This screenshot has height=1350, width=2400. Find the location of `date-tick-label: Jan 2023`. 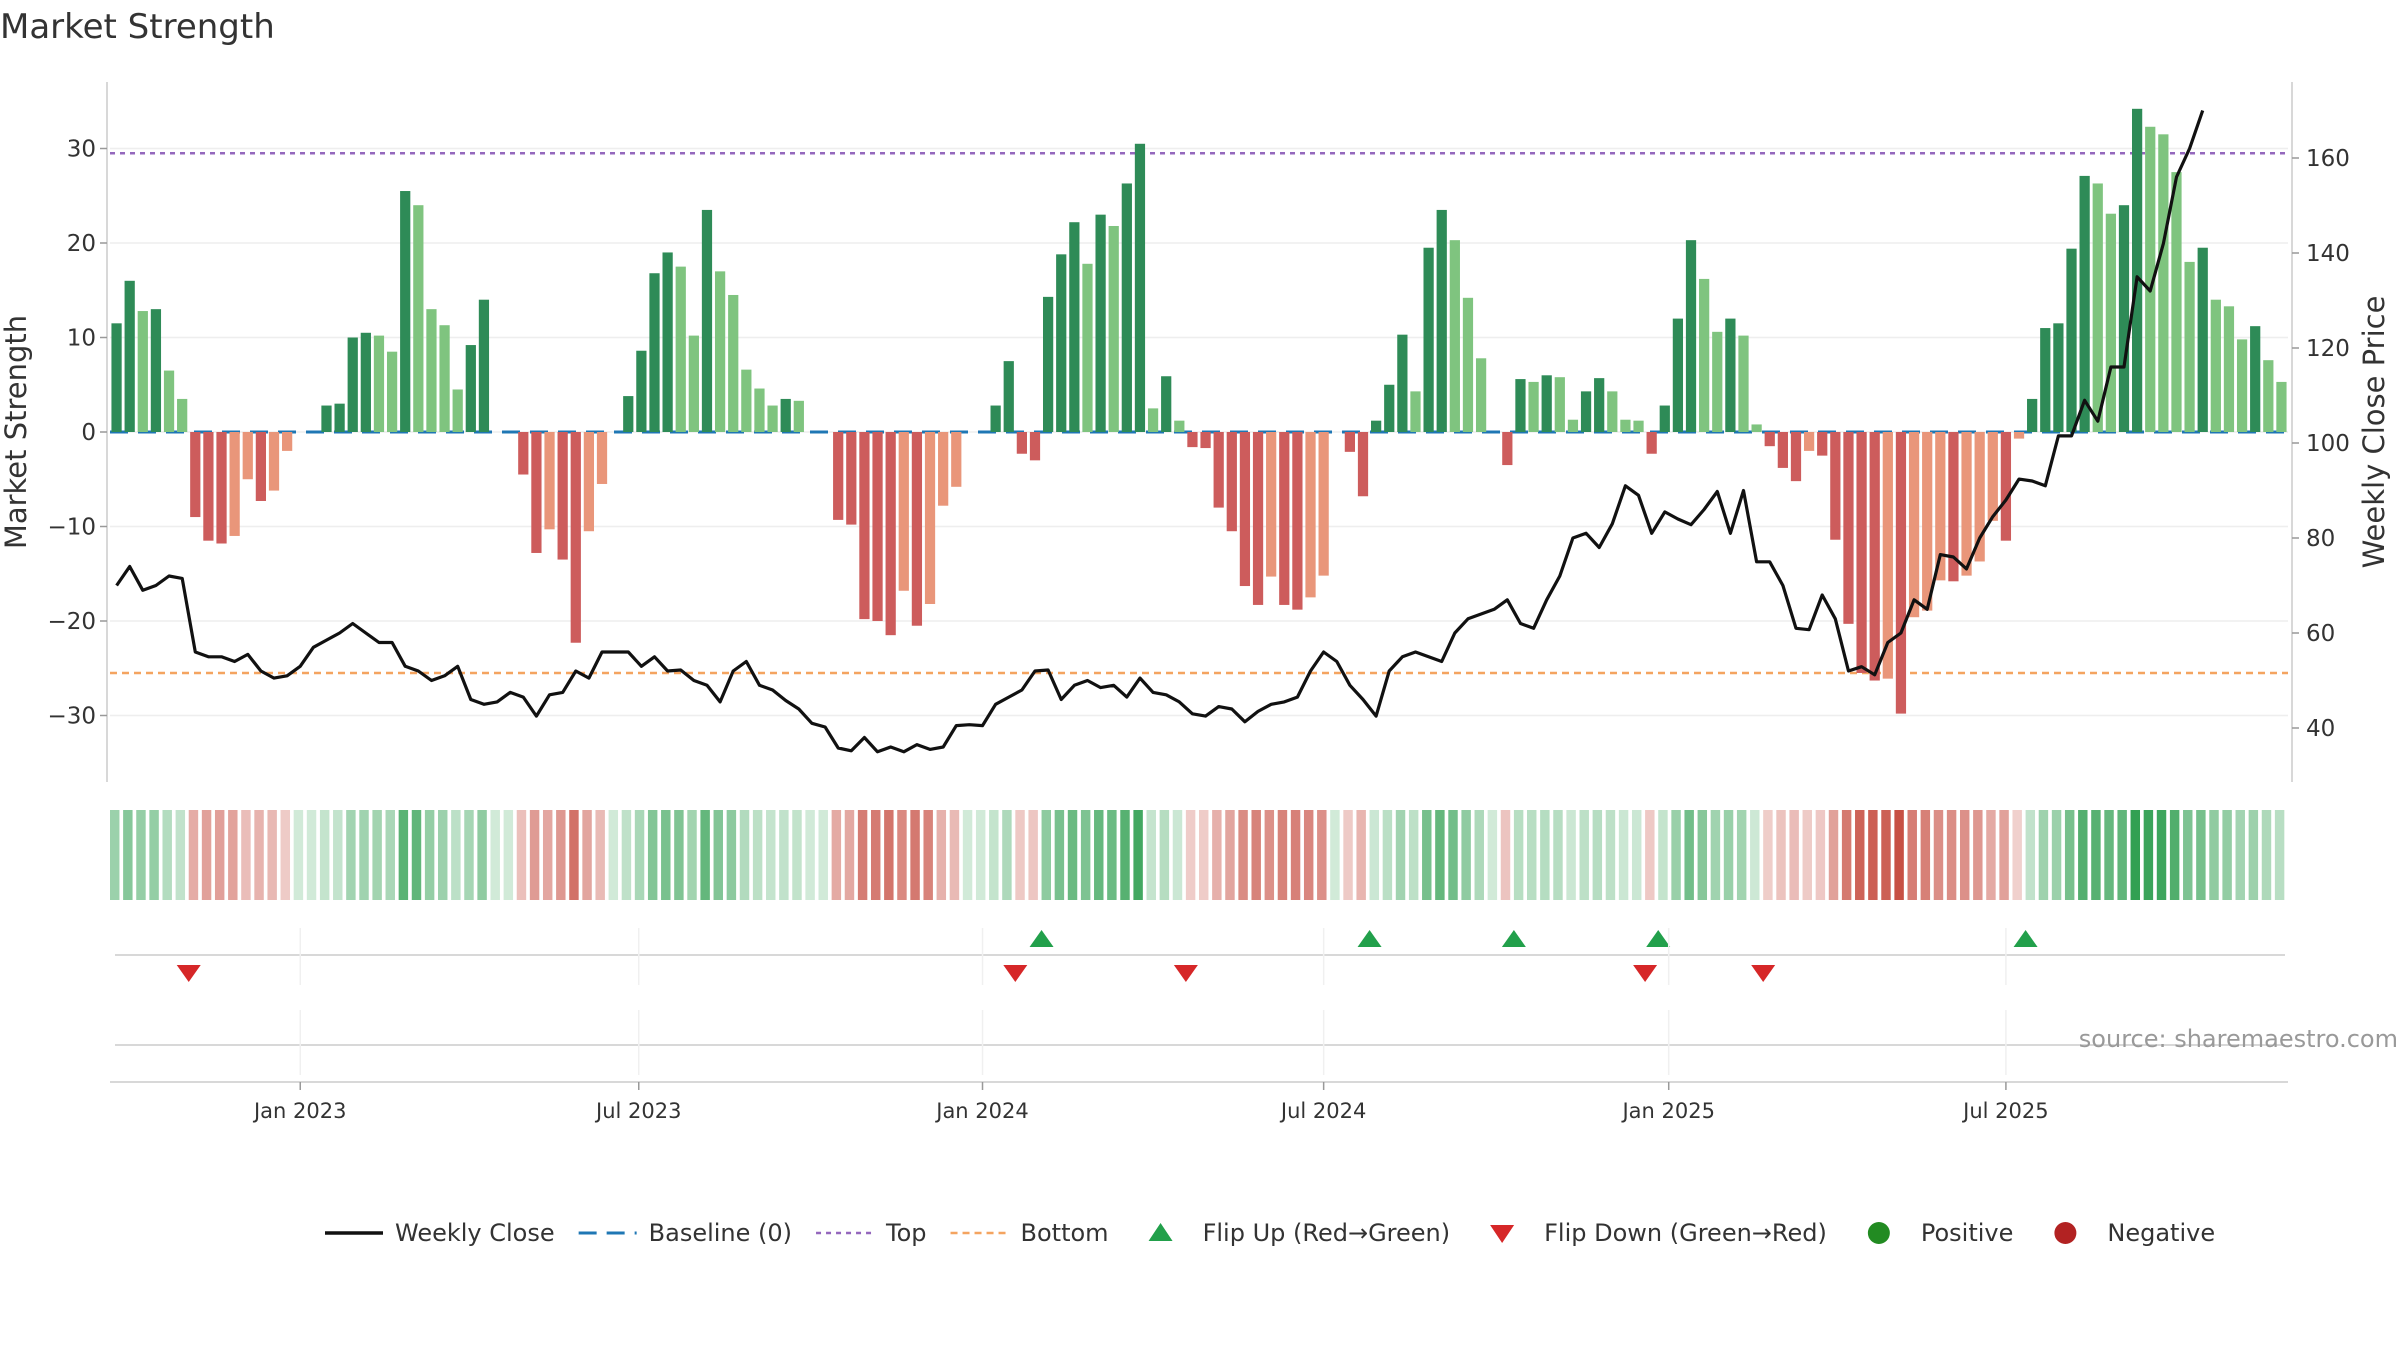

date-tick-label: Jan 2023 is located at coordinates (299, 1111).